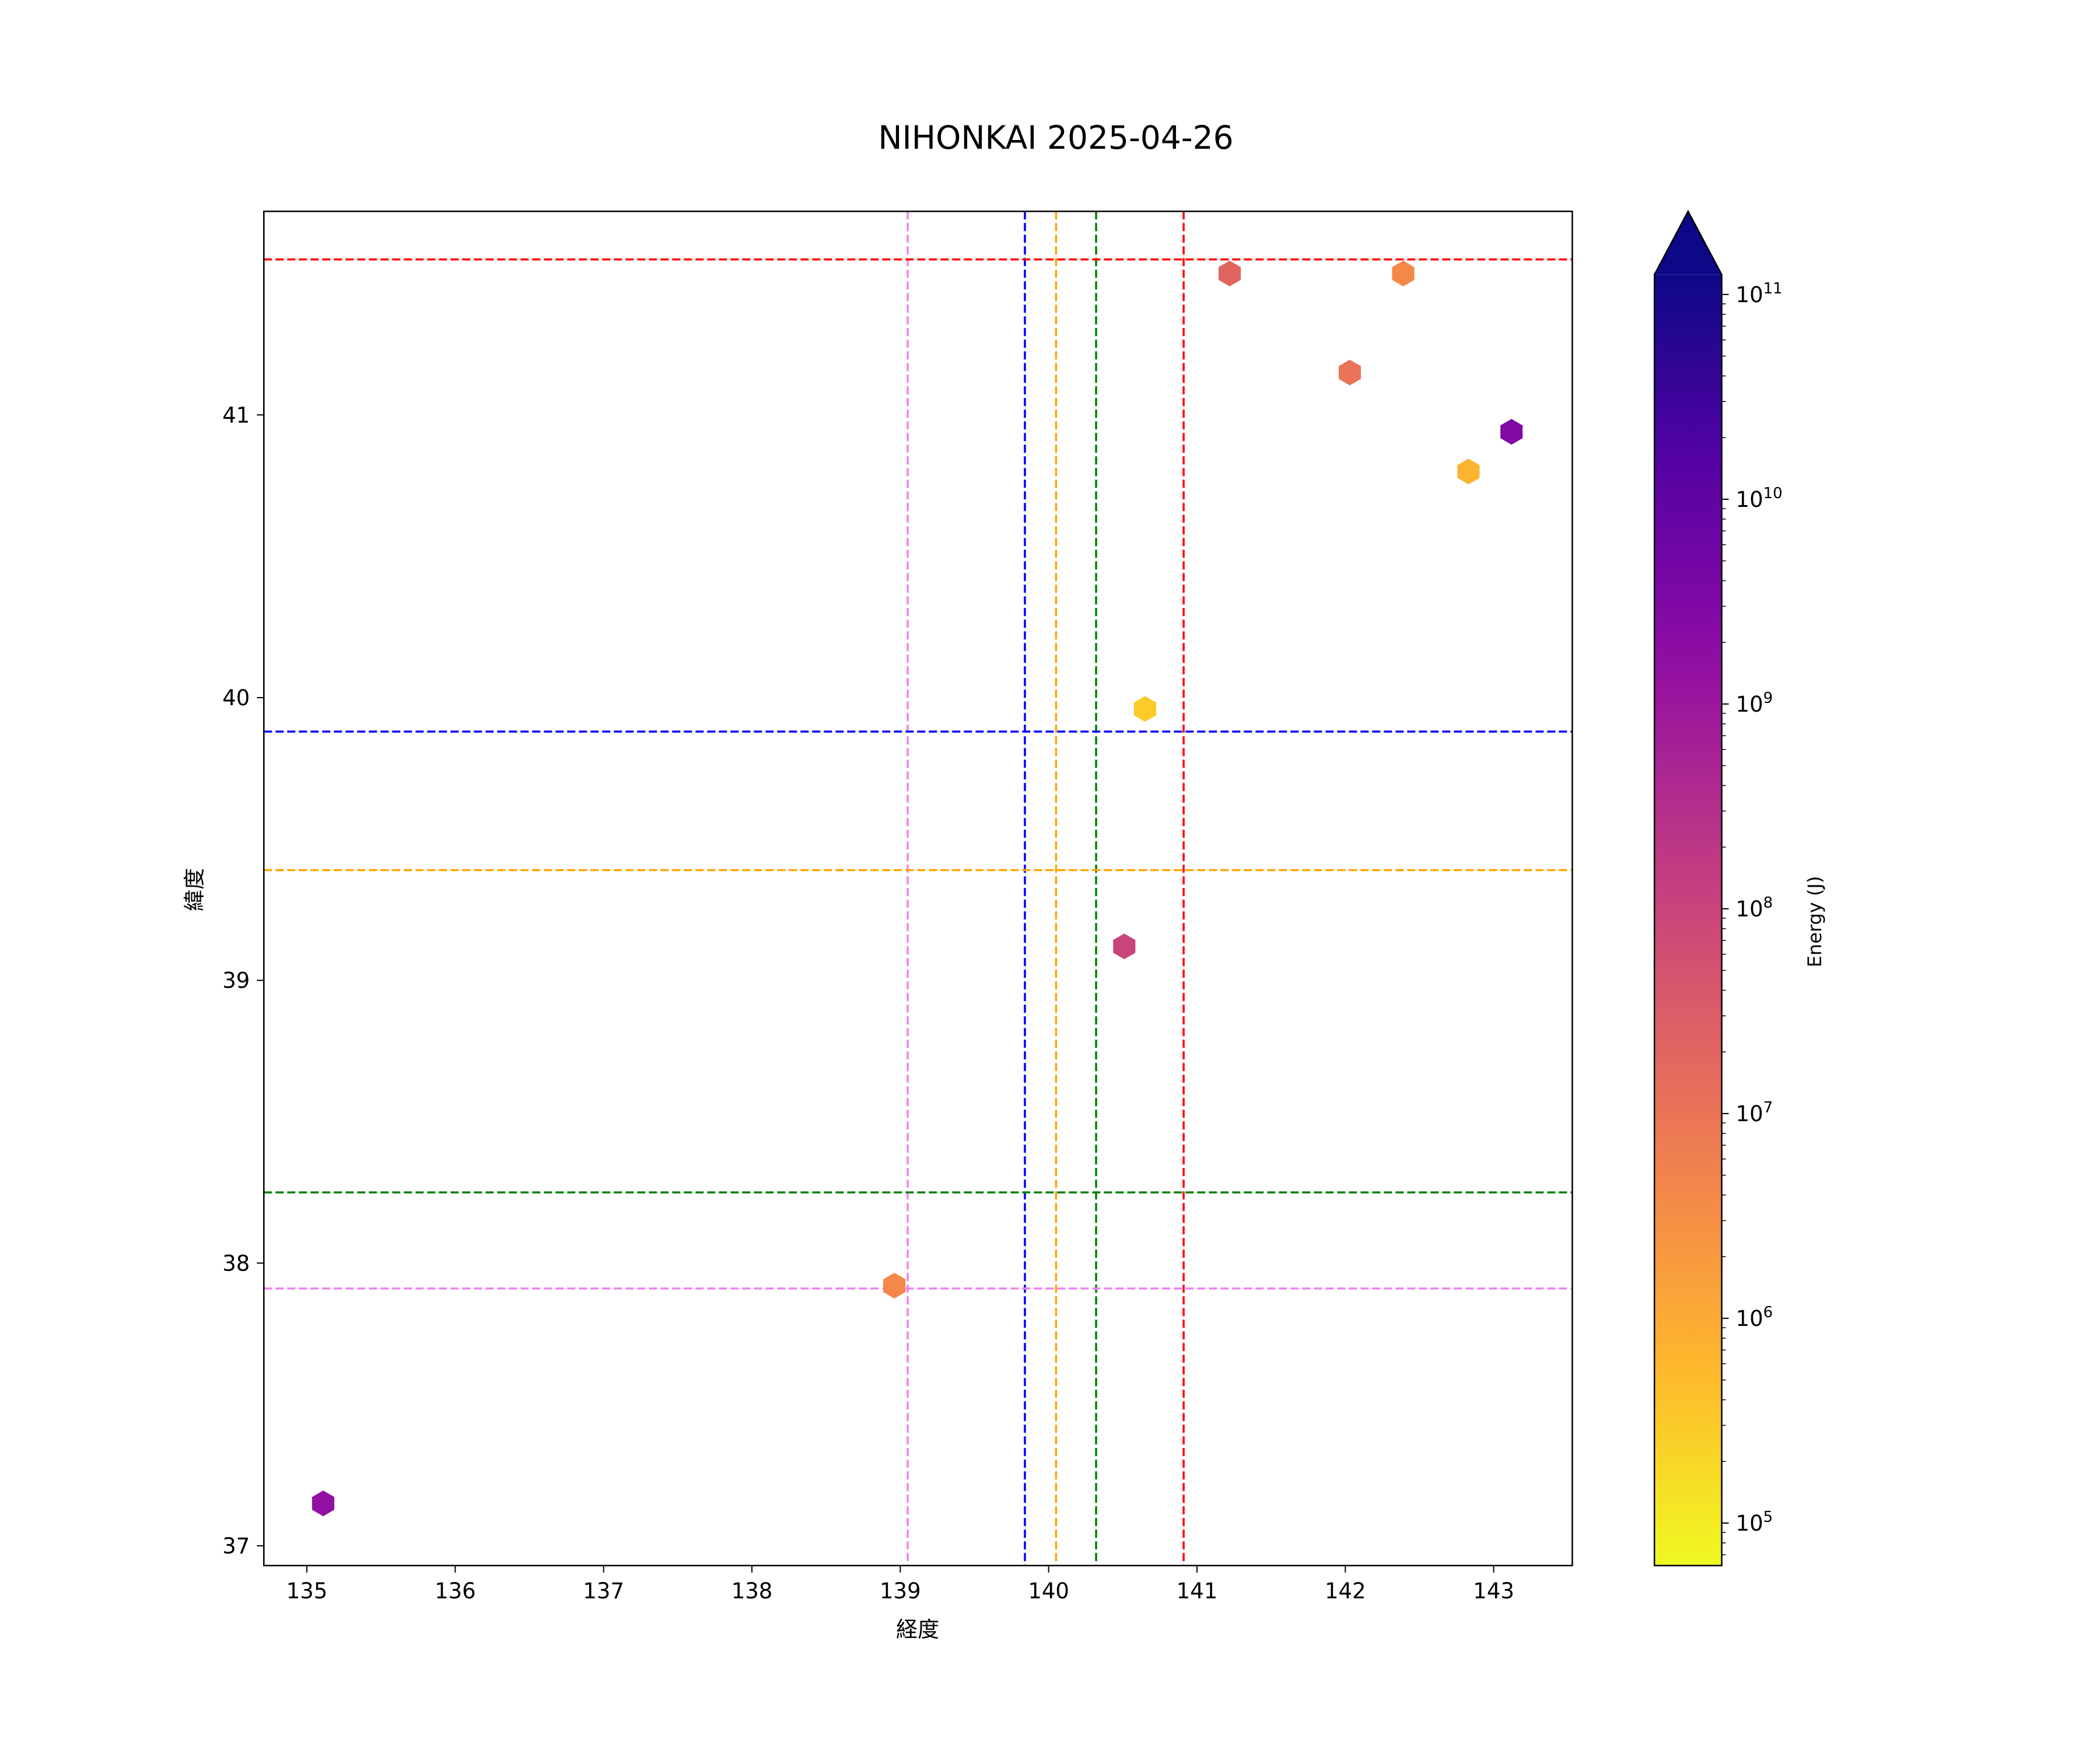  I want to click on x-tick-label: 135, so click(307, 1591).